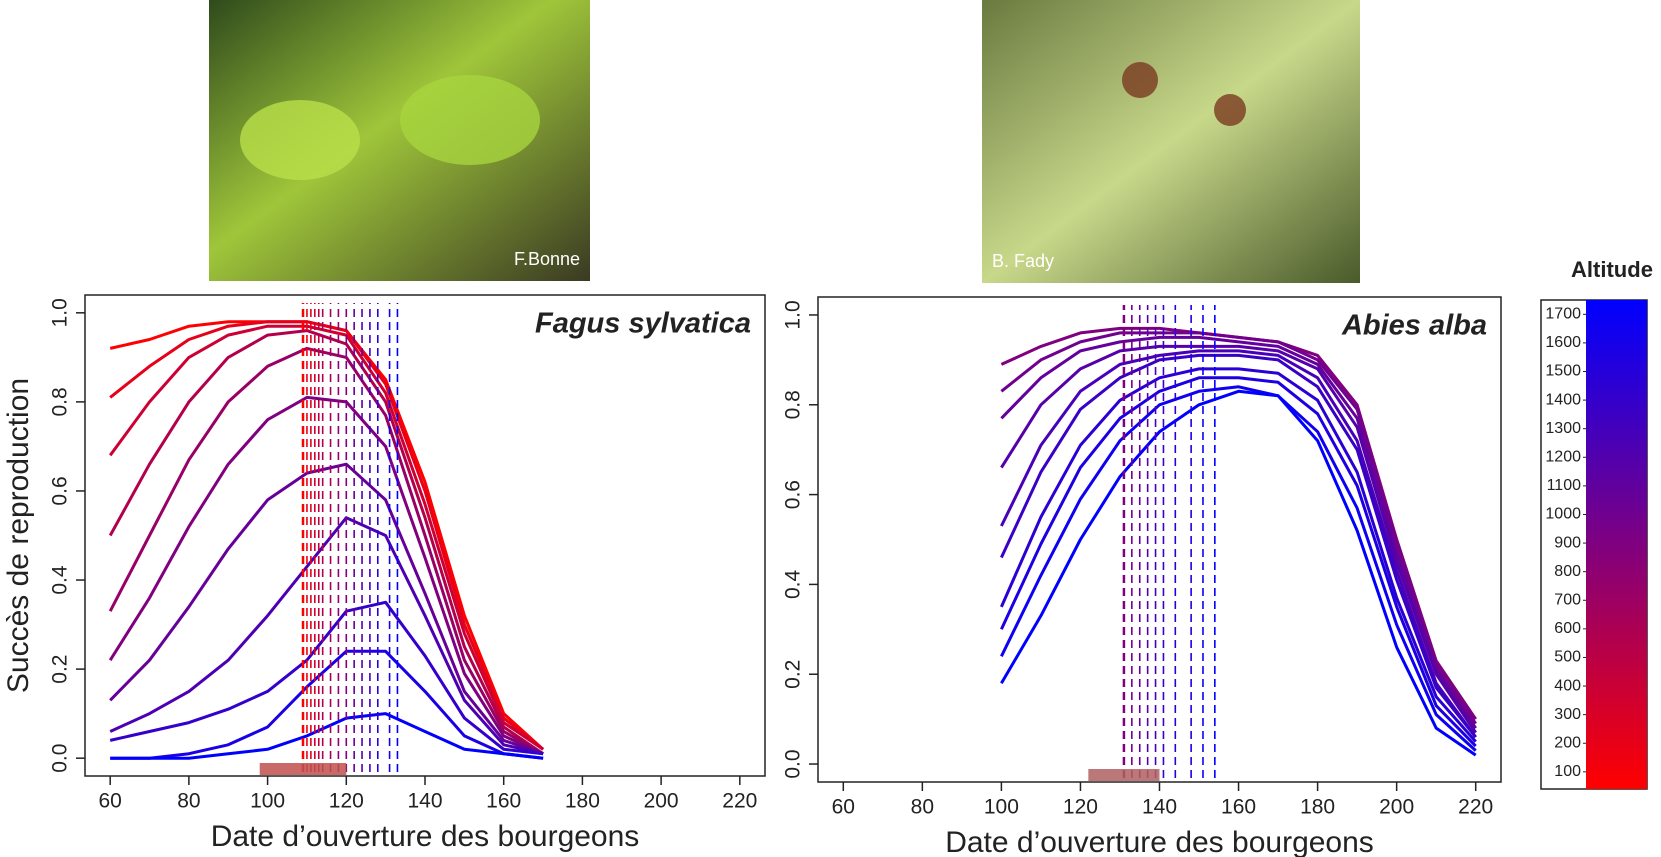  What do you see at coordinates (1563, 399) in the screenshot?
I see `colorbar-tick-label: 1400` at bounding box center [1563, 399].